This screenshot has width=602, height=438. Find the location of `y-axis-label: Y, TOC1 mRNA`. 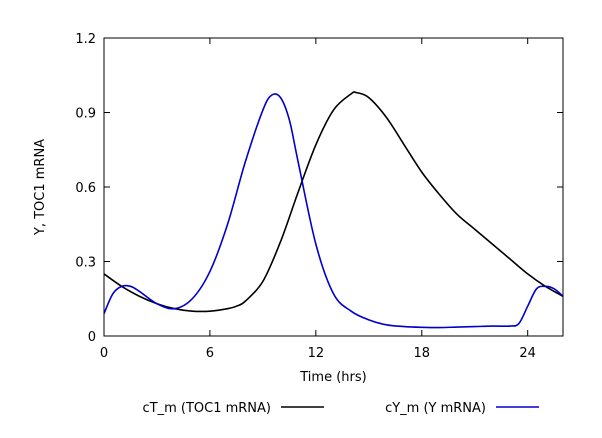

y-axis-label: Y, TOC1 mRNA is located at coordinates (40, 187).